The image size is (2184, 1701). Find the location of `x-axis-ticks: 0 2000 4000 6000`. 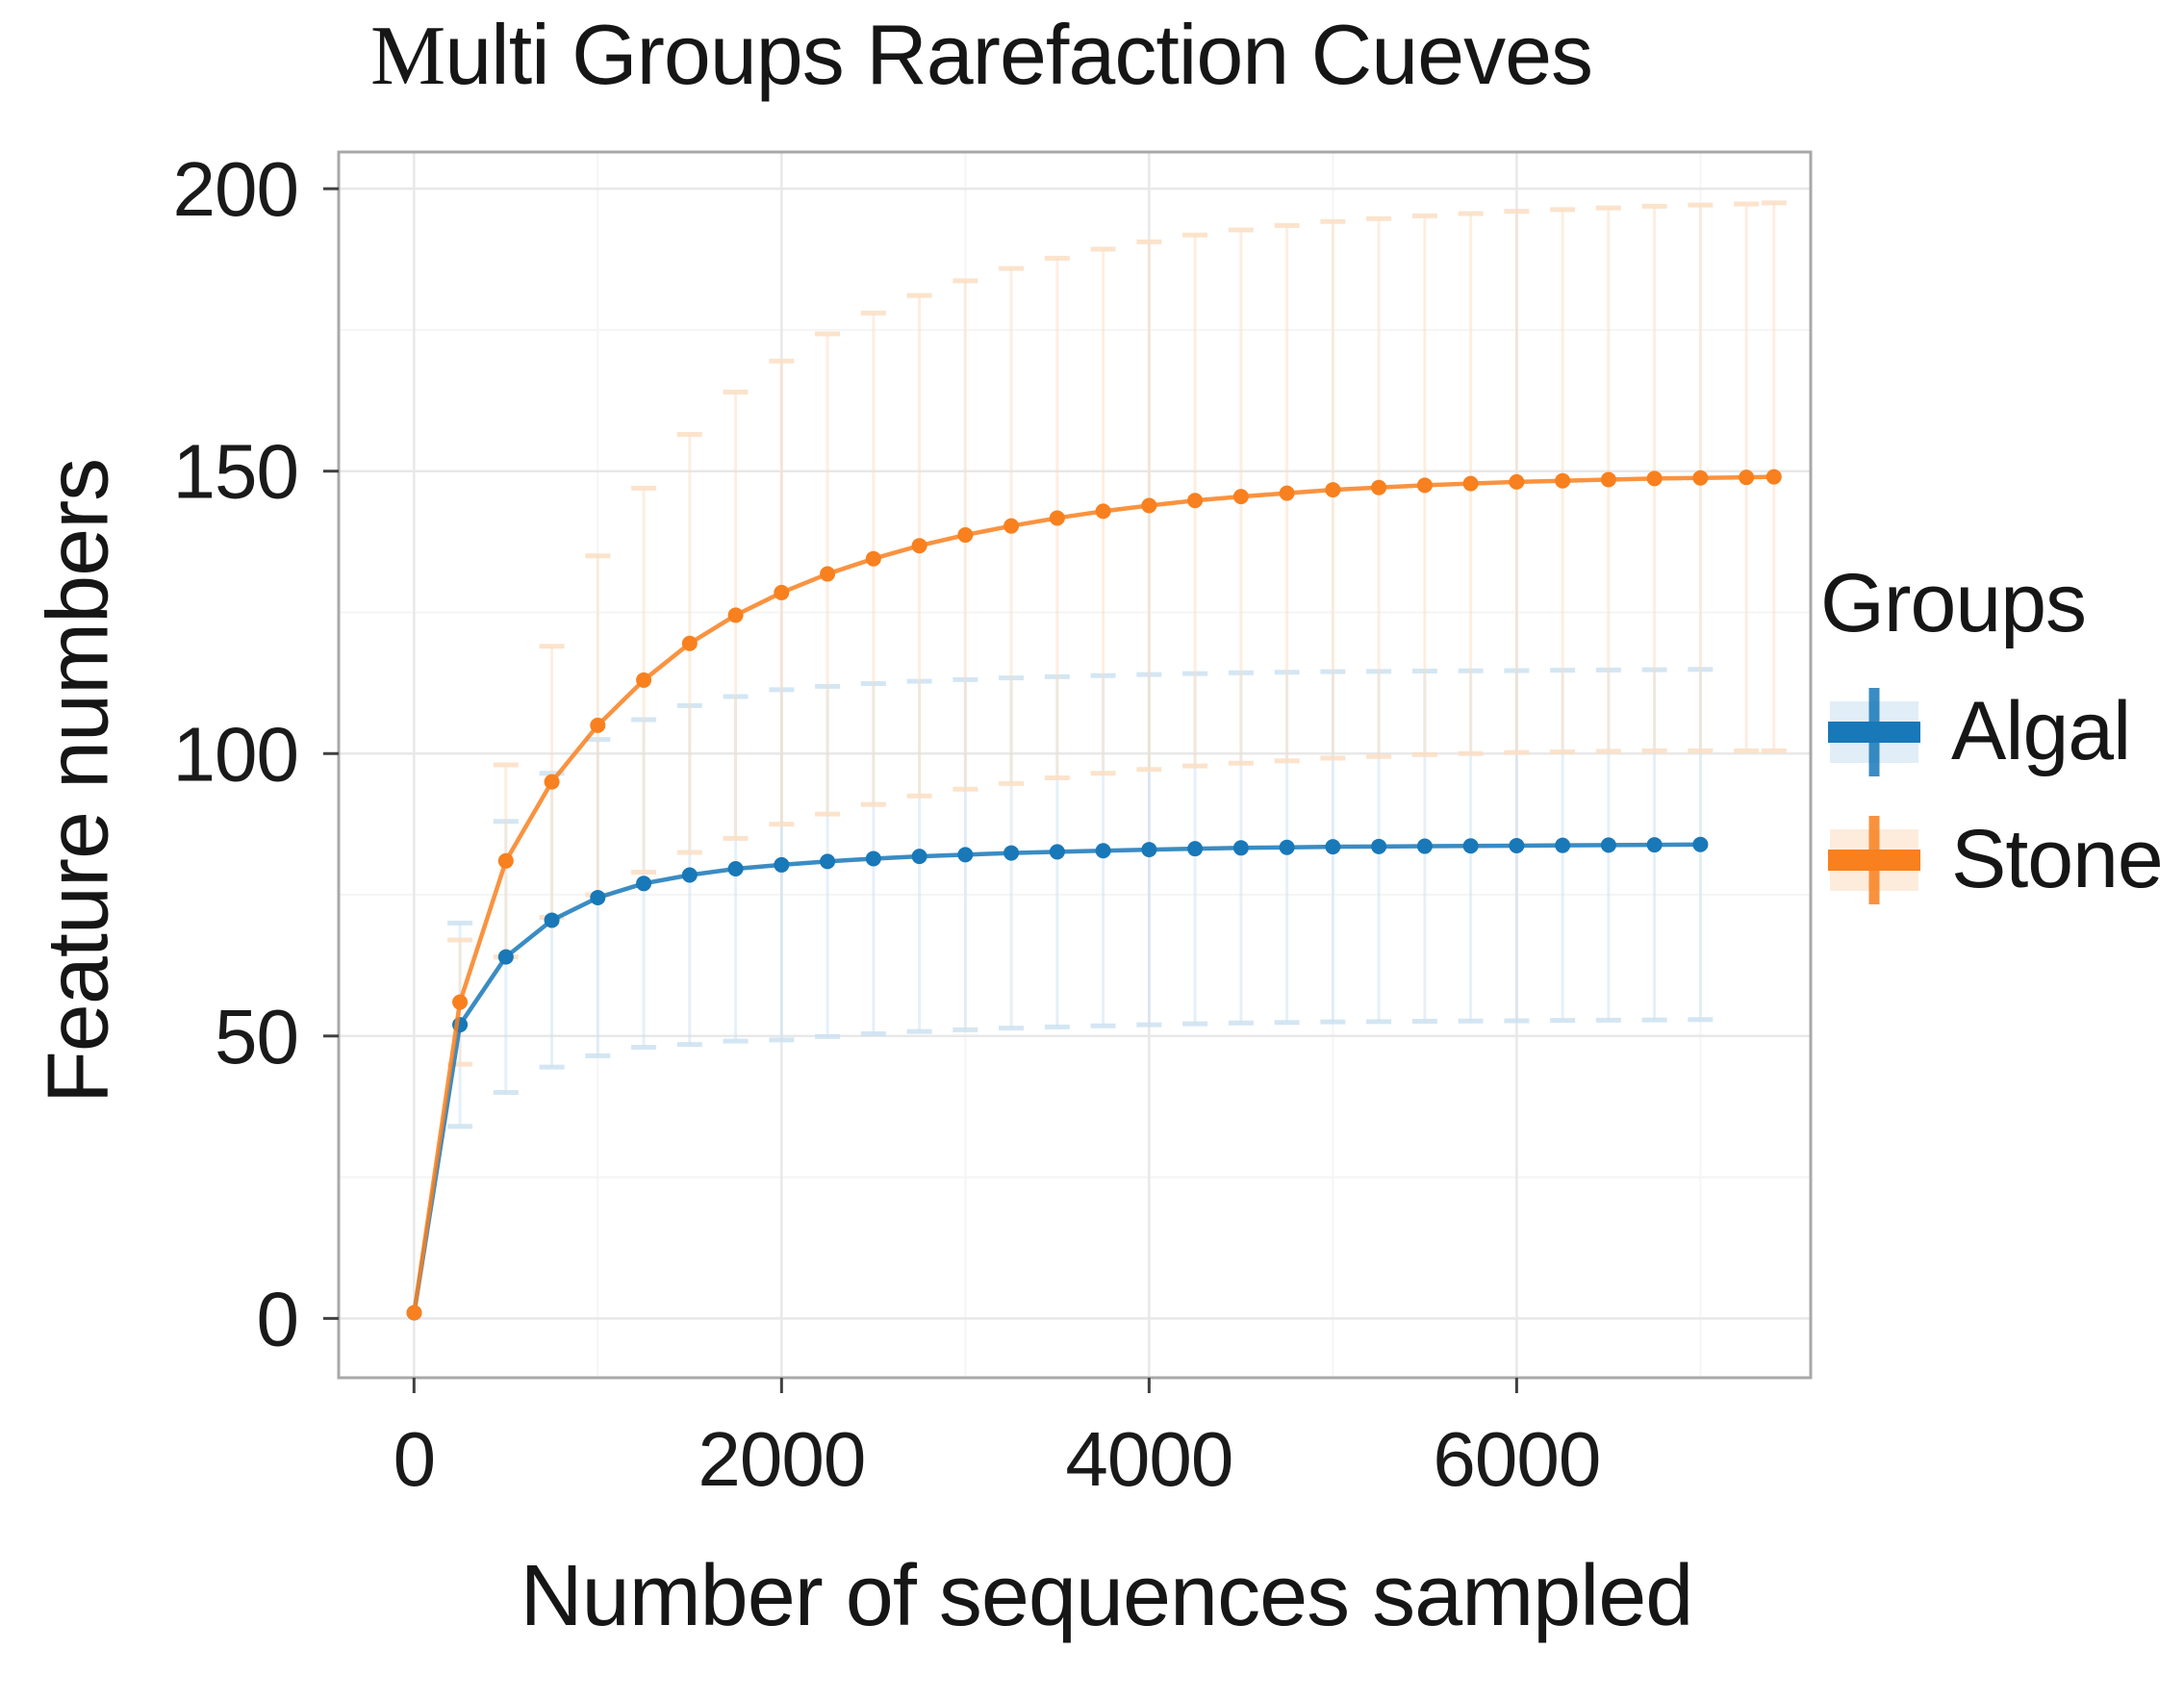

x-axis-ticks: 0 2000 4000 6000 is located at coordinates (997, 1440).